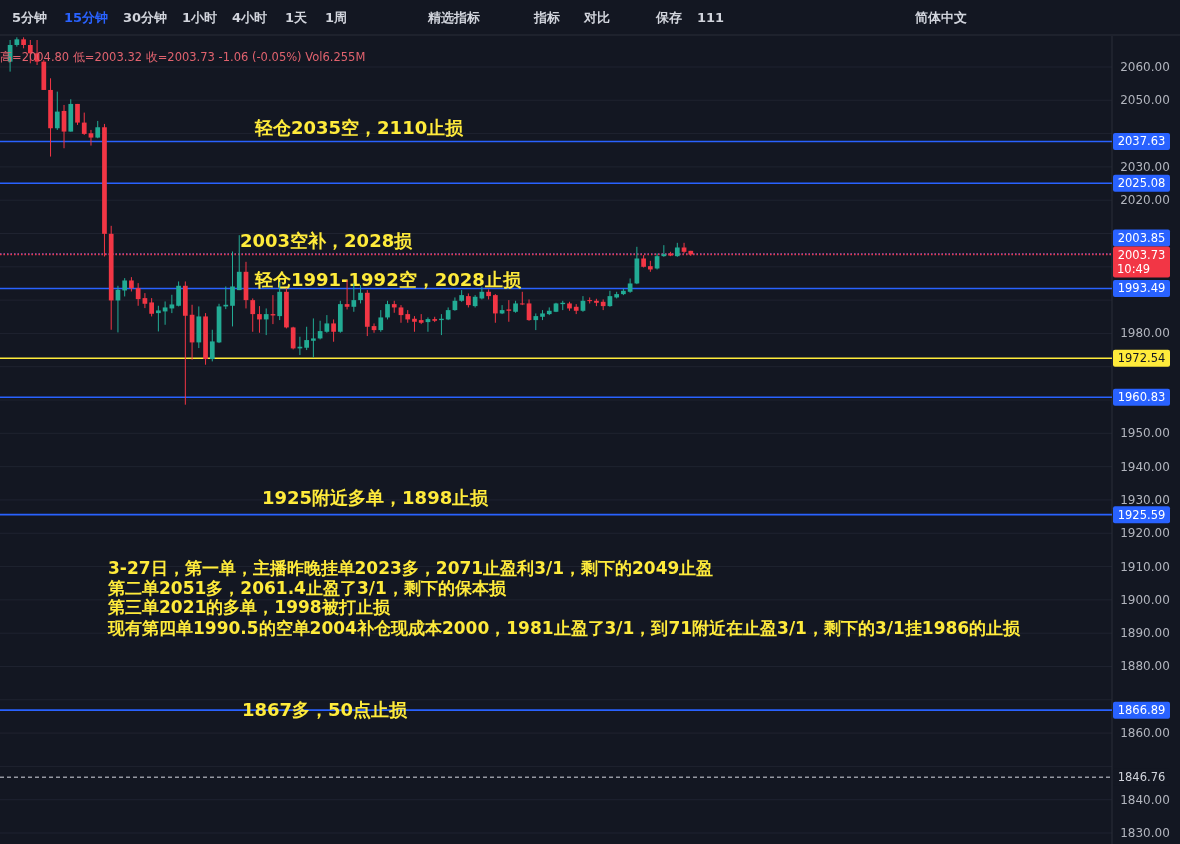 This screenshot has width=1180, height=844. What do you see at coordinates (564, 628) in the screenshot?
I see `annotation: 现有第四单1990.5的空单2004补仓现成本2000，1981止盈了3/1，到71附近在止盈3/1，剩下的3/1挂1986的止损` at bounding box center [564, 628].